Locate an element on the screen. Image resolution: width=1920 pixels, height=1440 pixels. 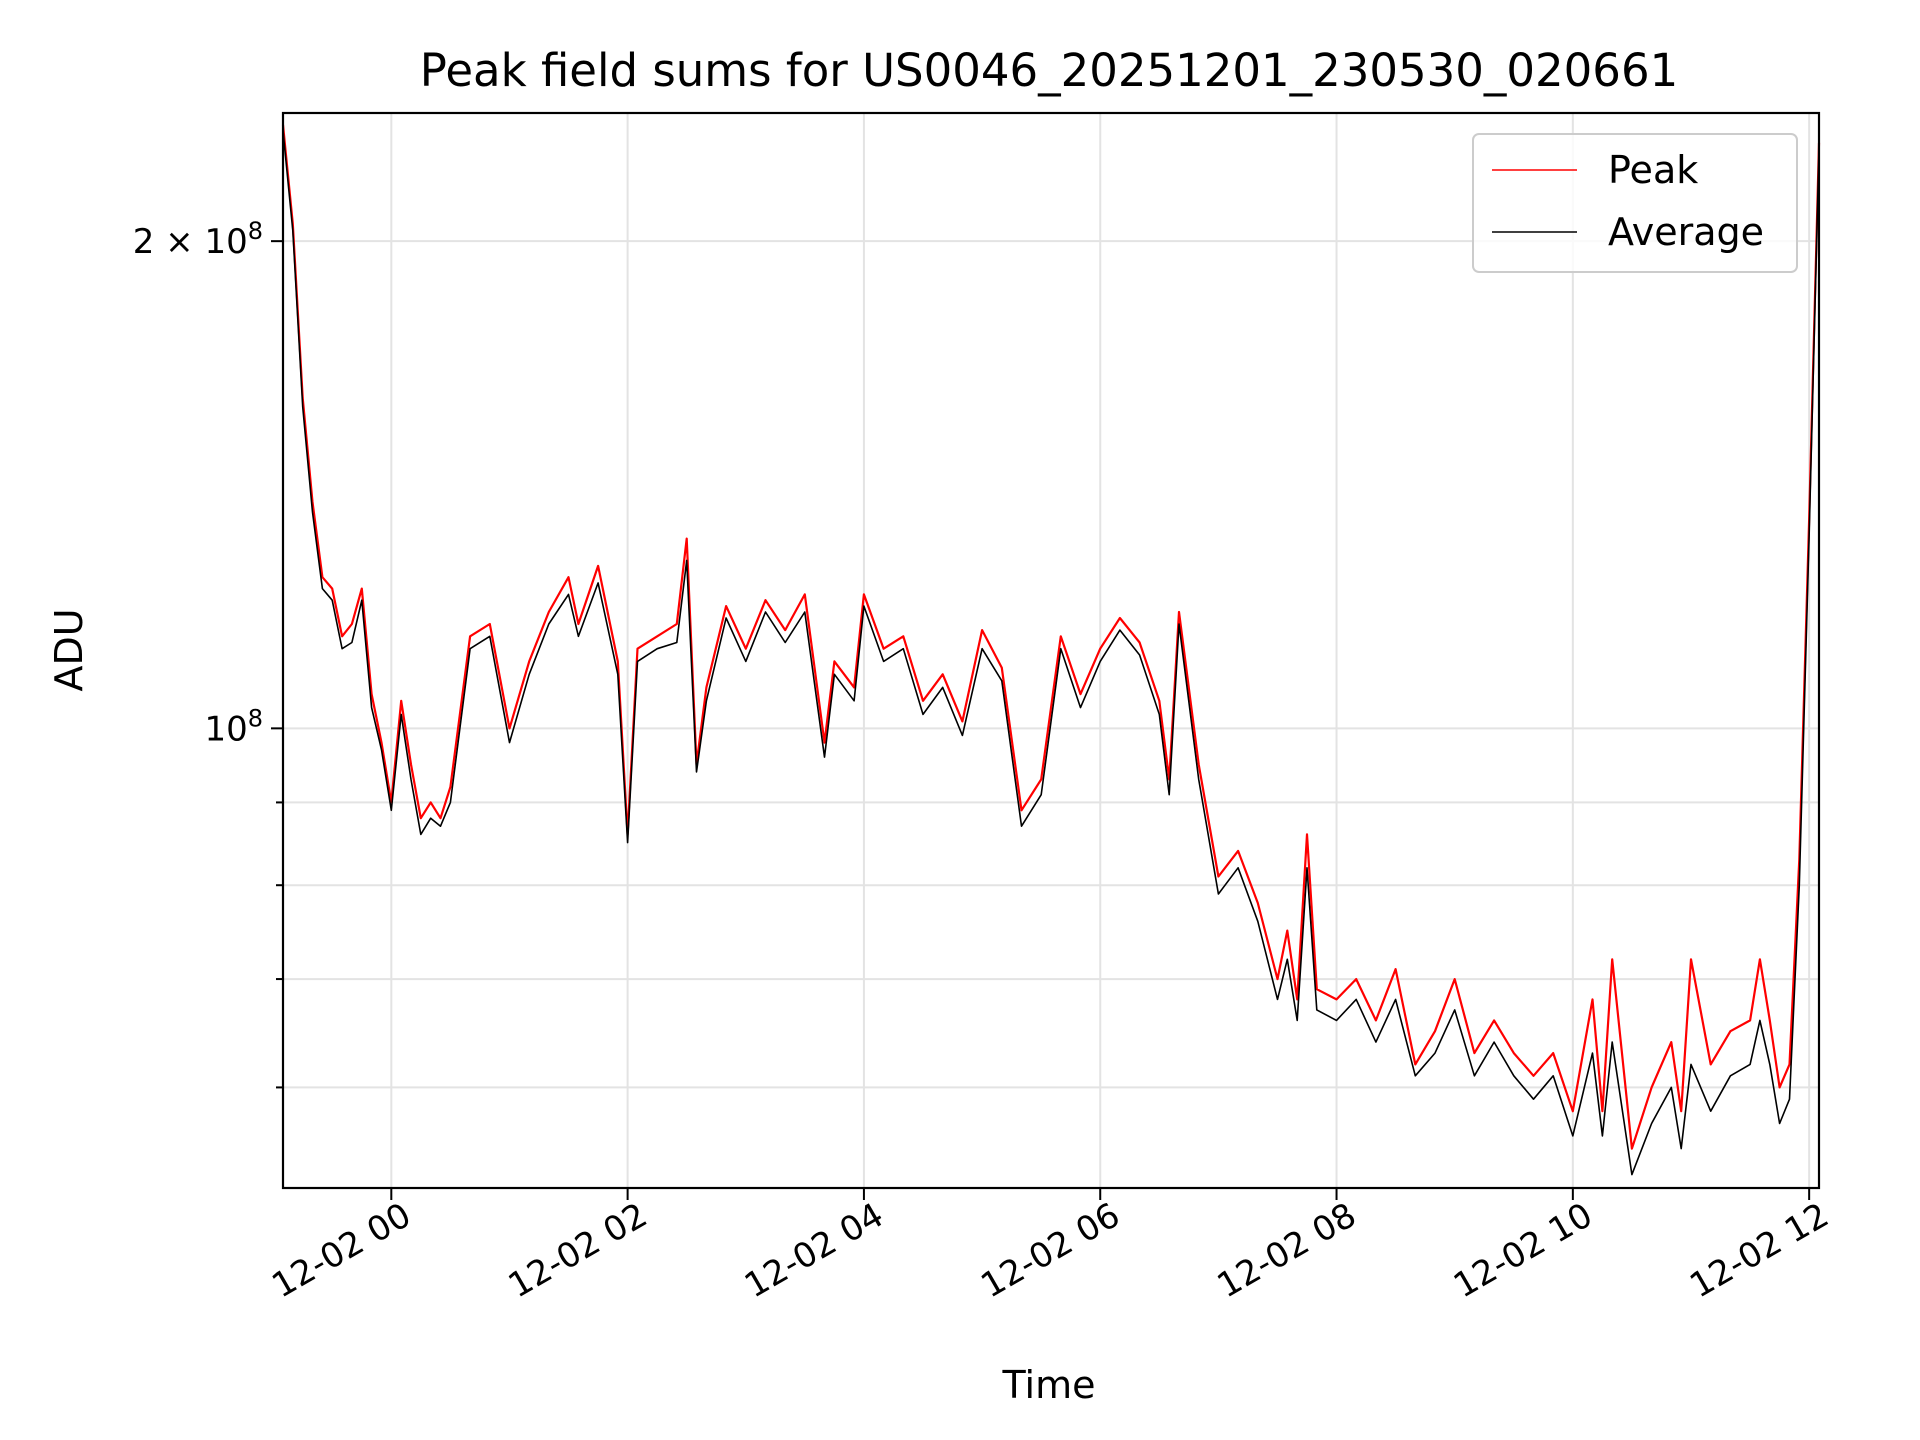
legend: Peak Average is located at coordinates (1635, 203).